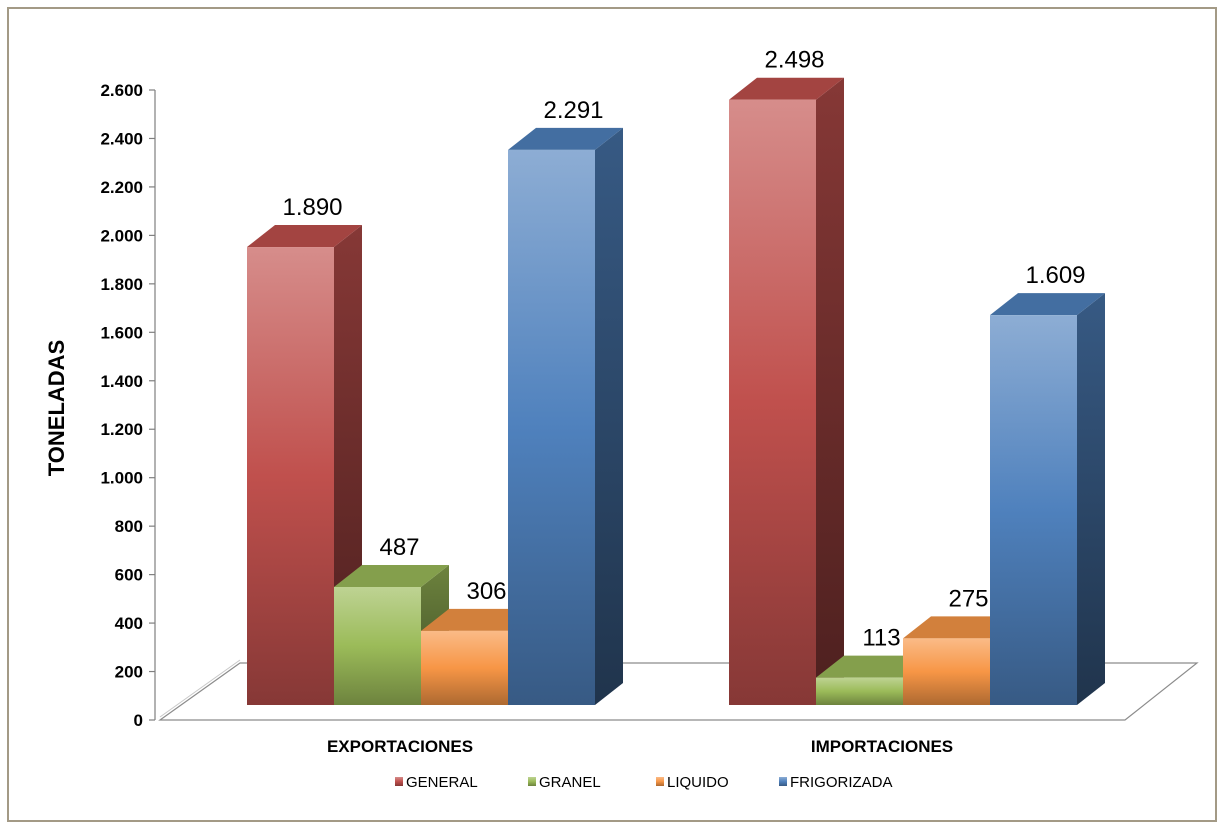  What do you see at coordinates (841, 782) in the screenshot?
I see `legend-label: FRIGORIZADA` at bounding box center [841, 782].